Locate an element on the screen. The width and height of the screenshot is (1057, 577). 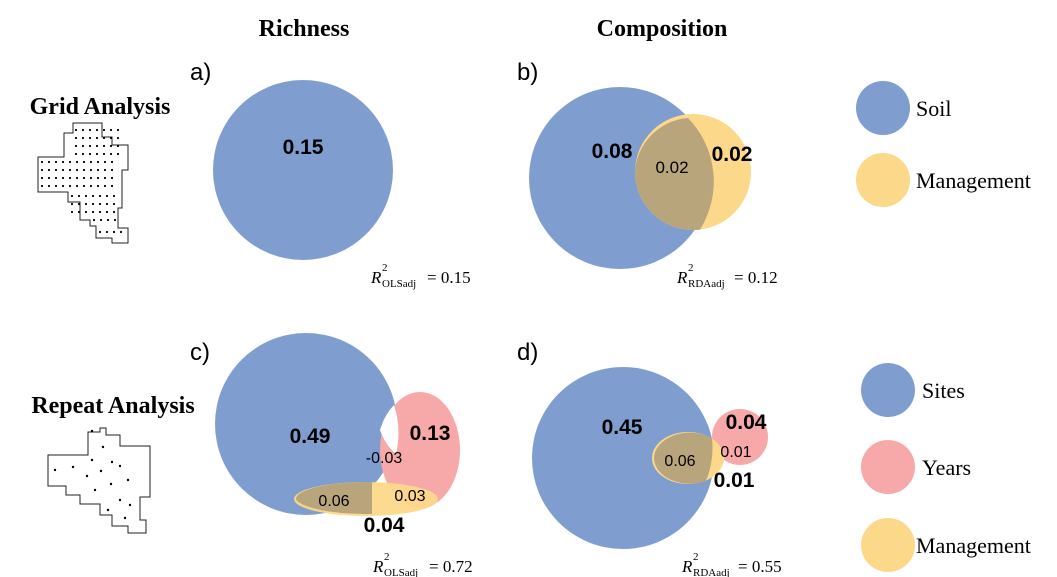
r2-label-a: R 2 OLSadj = 0.15 is located at coordinates (420, 276).